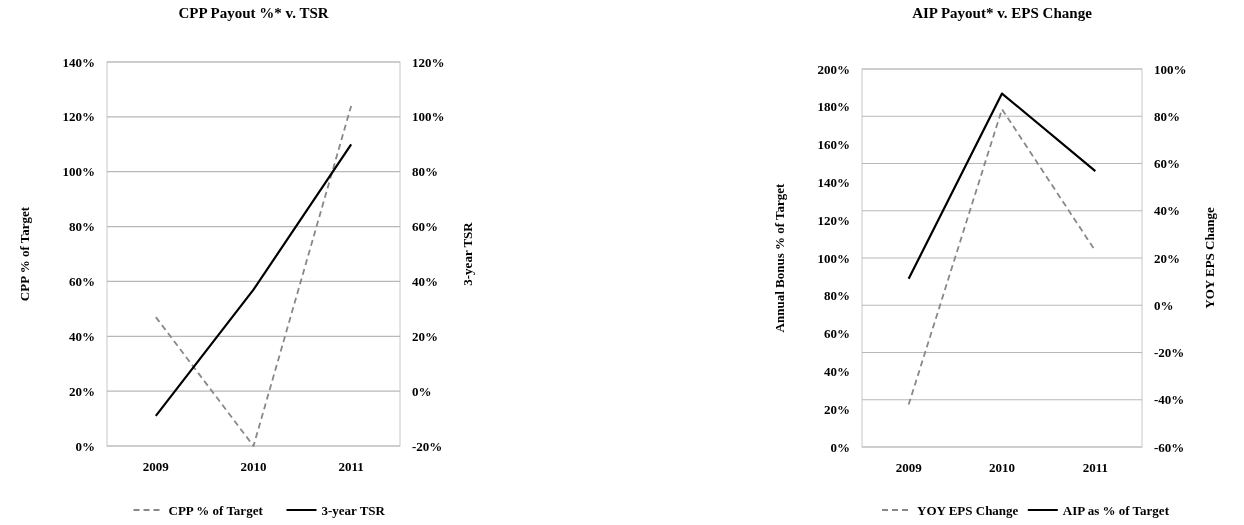  Describe the element at coordinates (216, 510) in the screenshot. I see `legend-label: CPP % of Target` at that location.